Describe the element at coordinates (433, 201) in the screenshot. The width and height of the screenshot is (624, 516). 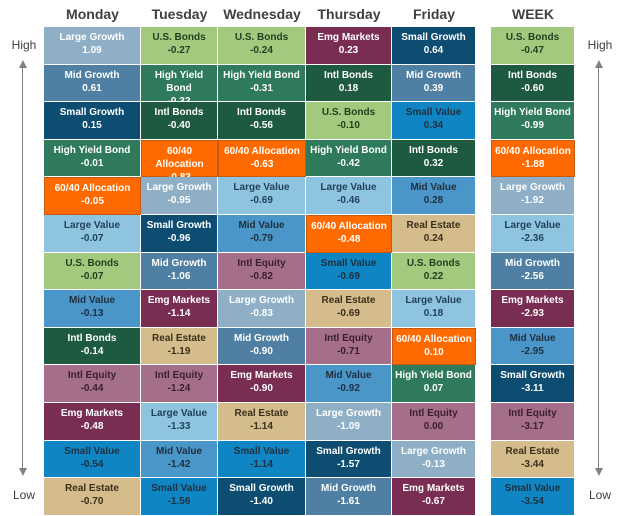
I see `cell-return-value: 0.28` at that location.